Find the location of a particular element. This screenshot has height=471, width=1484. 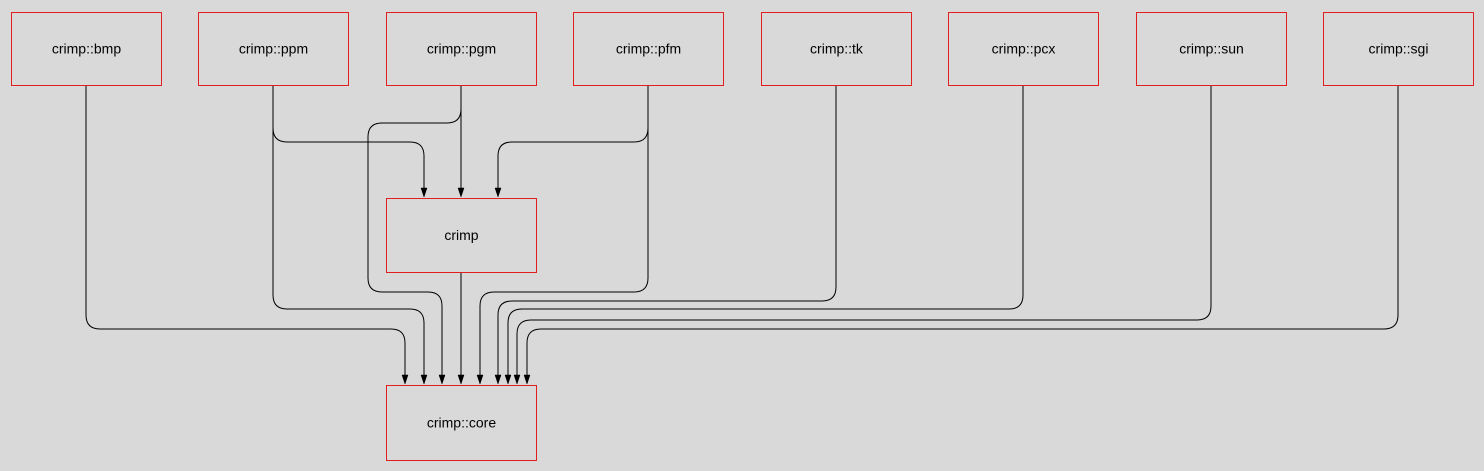

node-pcx: crimp::pcx is located at coordinates (1023, 49).